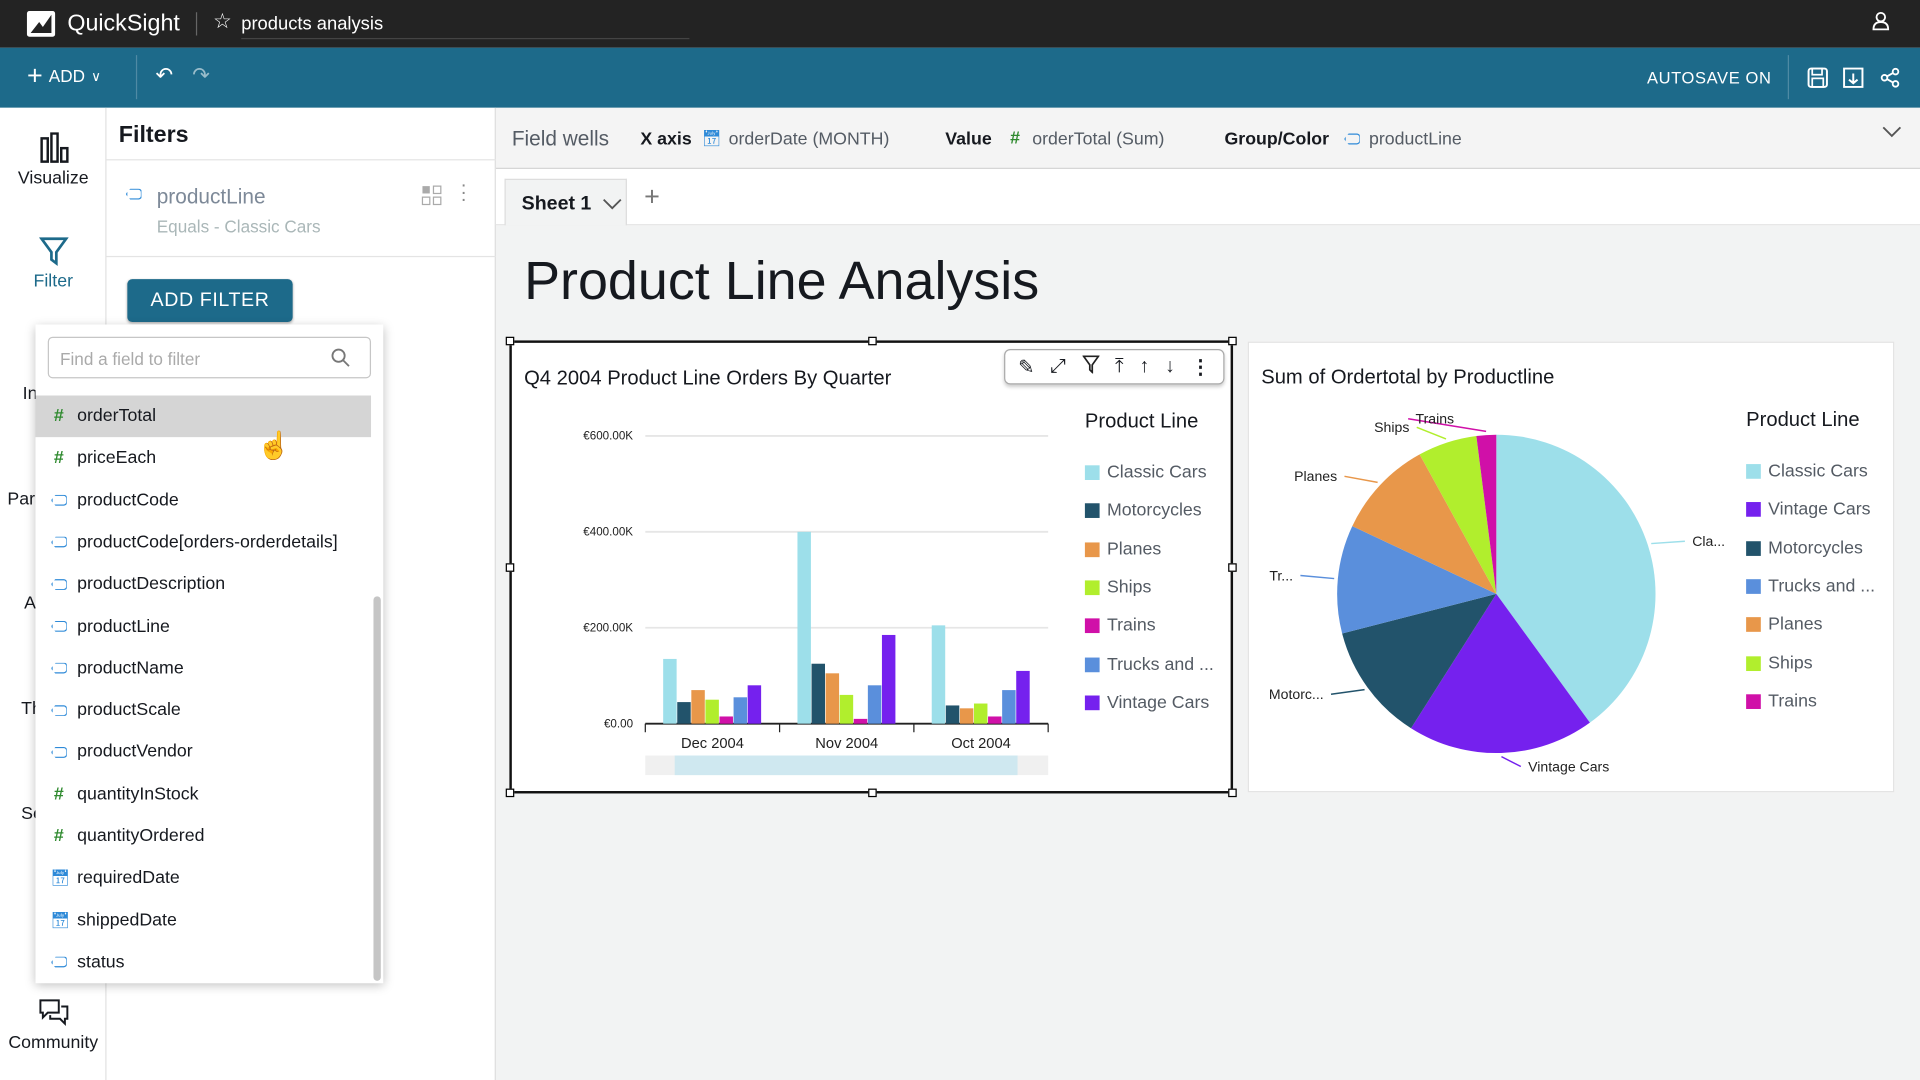 This screenshot has width=1920, height=1080. What do you see at coordinates (1200, 367) in the screenshot?
I see `more-options-icon: ⋮` at bounding box center [1200, 367].